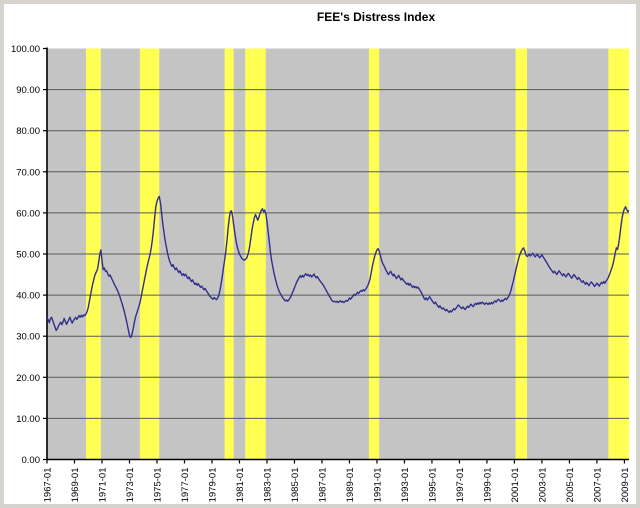  I want to click on y-axis-label: 100.00, so click(25, 49).